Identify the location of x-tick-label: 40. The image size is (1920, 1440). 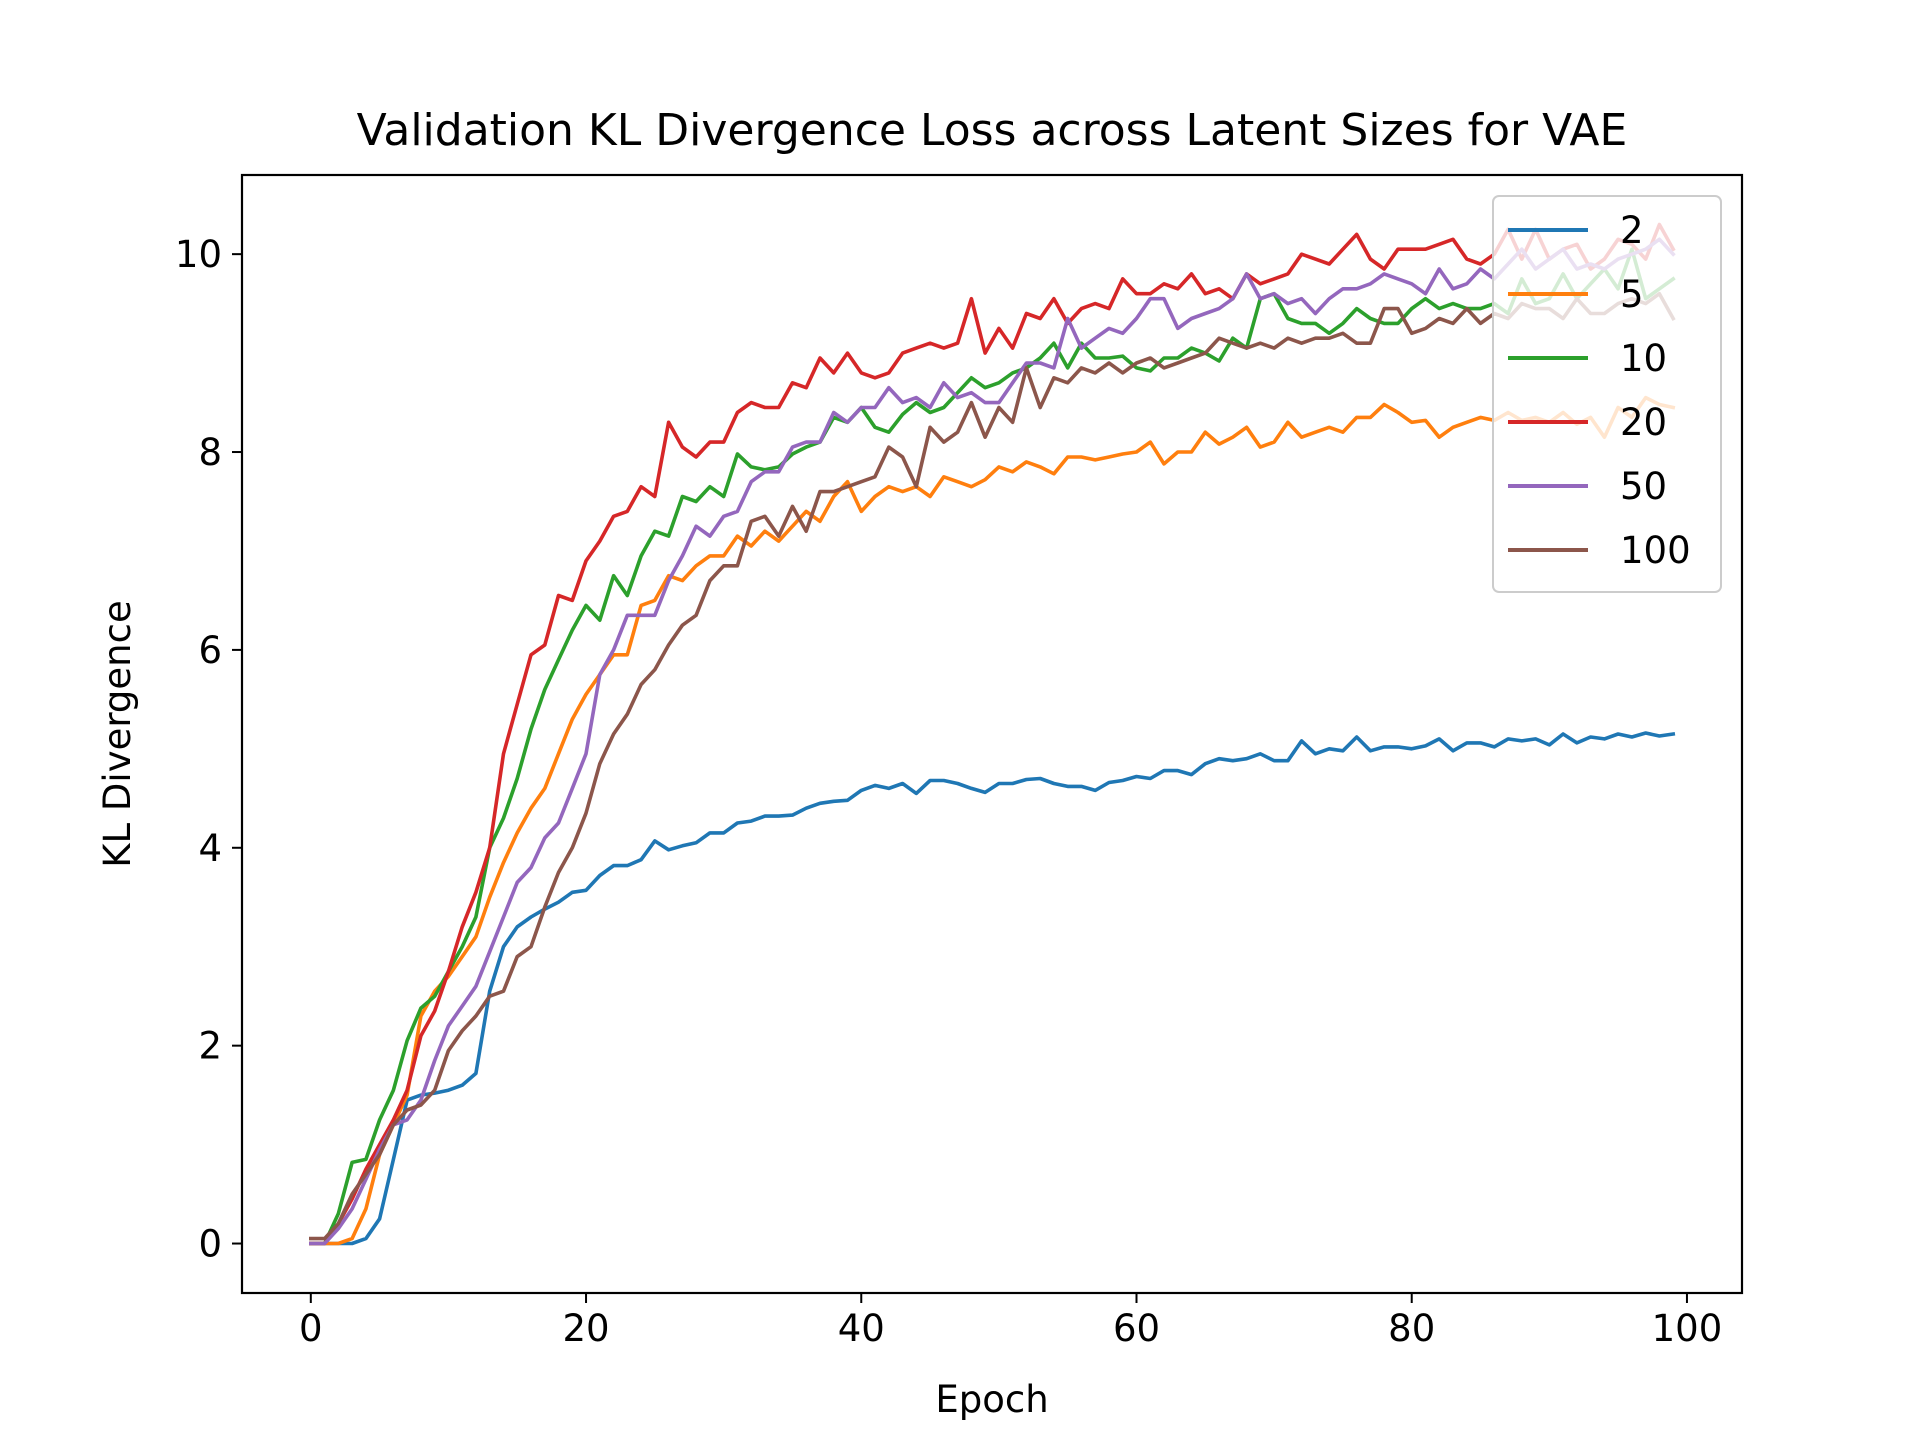
(861, 1328).